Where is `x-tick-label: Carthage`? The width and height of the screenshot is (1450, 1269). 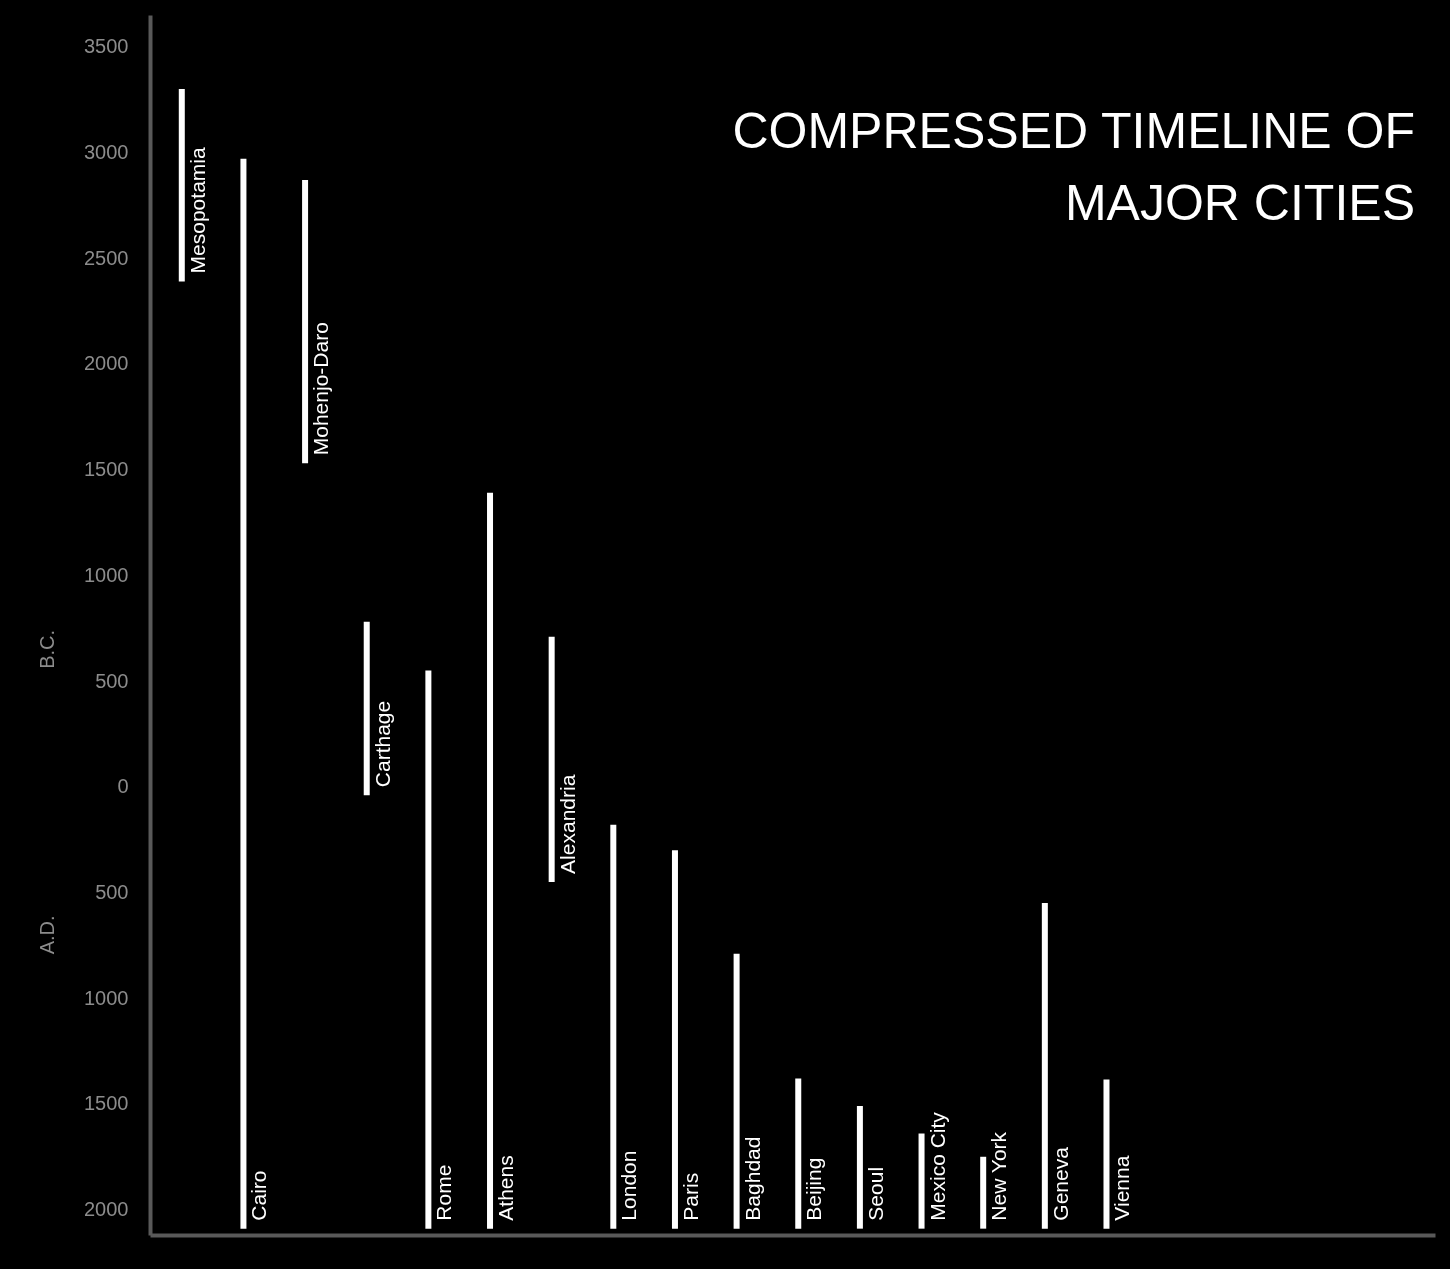
x-tick-label: Carthage is located at coordinates (382, 744).